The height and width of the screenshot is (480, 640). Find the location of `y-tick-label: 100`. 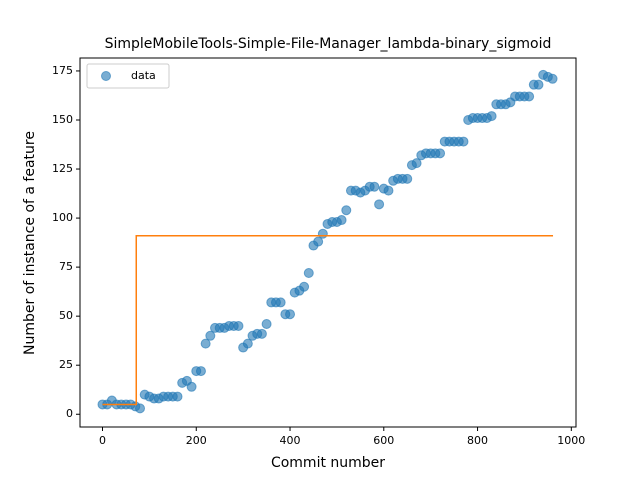

y-tick-label: 100 is located at coordinates (62, 217).